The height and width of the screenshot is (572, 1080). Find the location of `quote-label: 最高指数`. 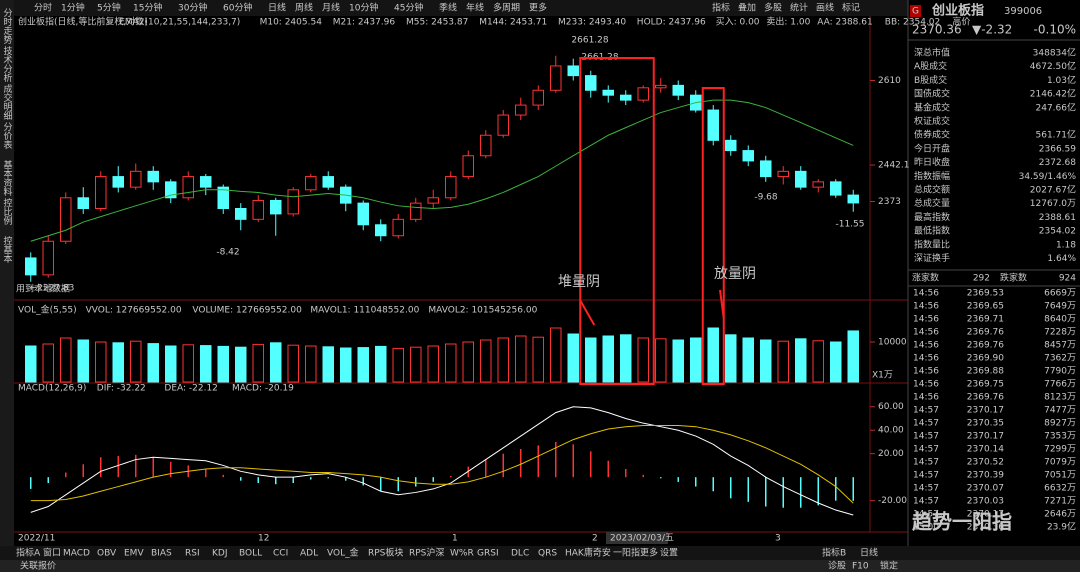

quote-label: 最高指数 is located at coordinates (932, 217).